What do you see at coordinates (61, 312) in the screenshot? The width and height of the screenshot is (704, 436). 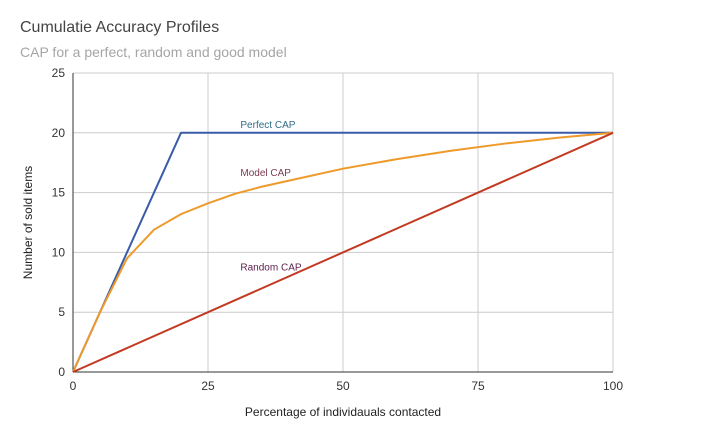 I see `y-tick-label: 5` at bounding box center [61, 312].